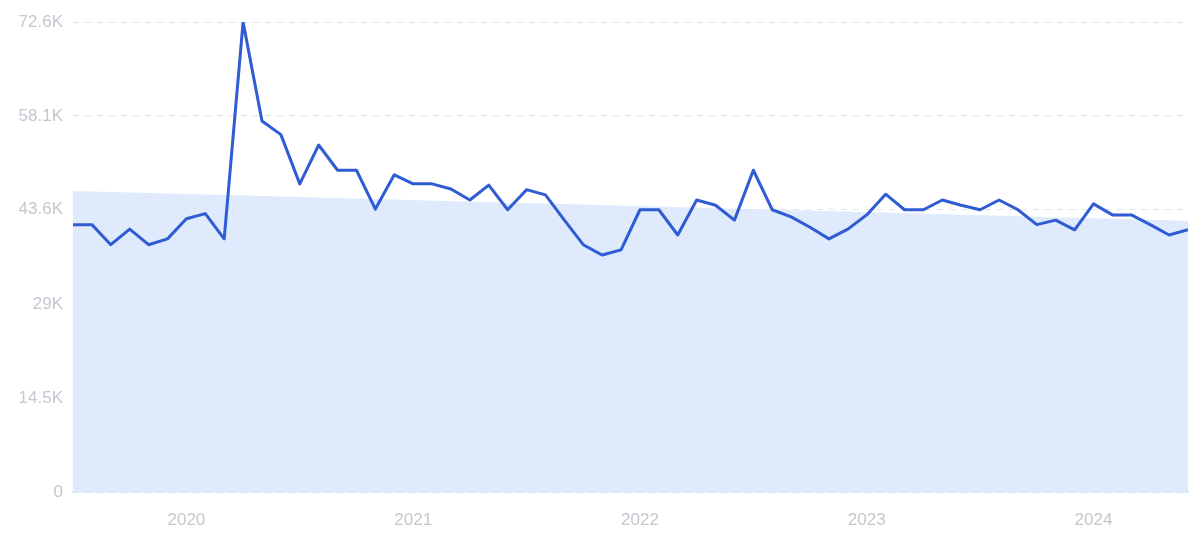  I want to click on x-tick-label: 2022, so click(640, 519).